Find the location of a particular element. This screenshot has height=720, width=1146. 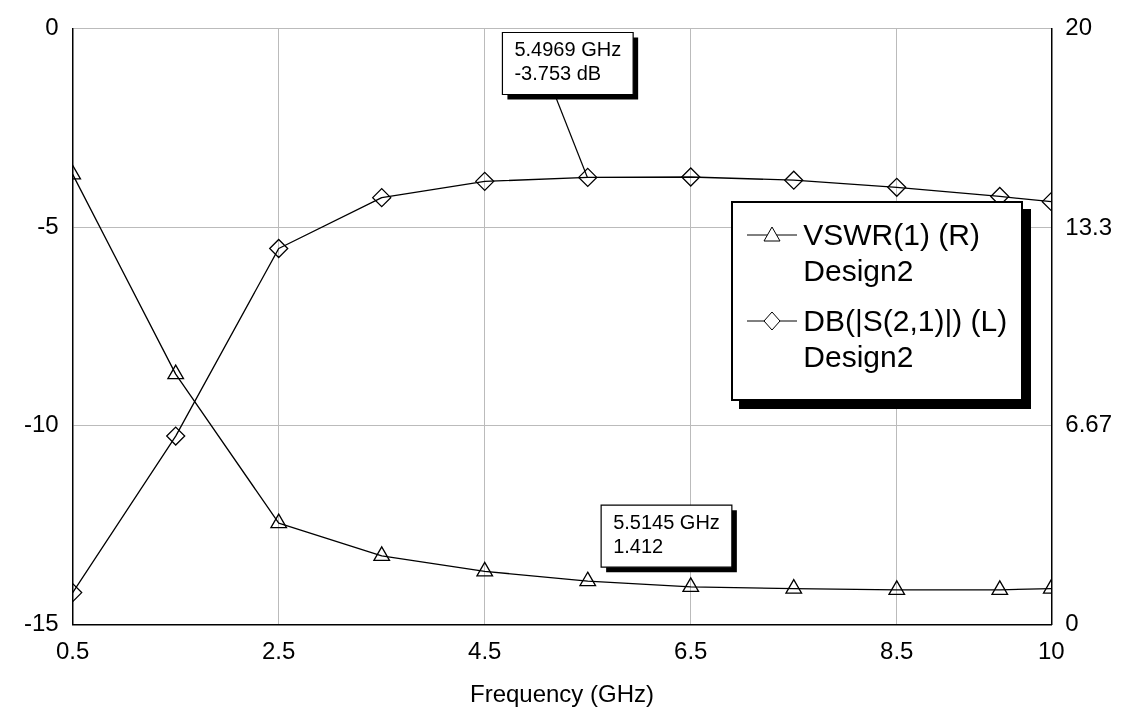

x-tick-label: 2.5 is located at coordinates (279, 651).